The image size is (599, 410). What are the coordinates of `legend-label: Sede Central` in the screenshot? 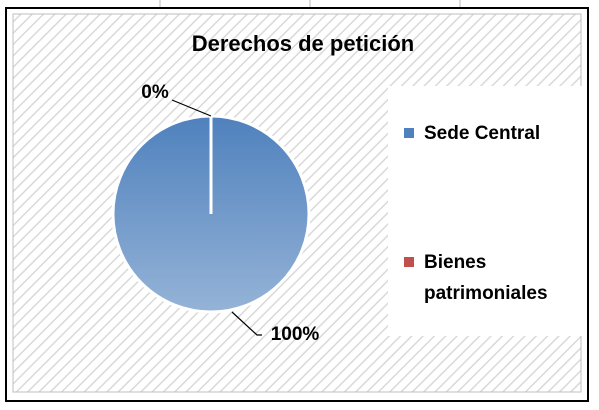 It's located at (482, 133).